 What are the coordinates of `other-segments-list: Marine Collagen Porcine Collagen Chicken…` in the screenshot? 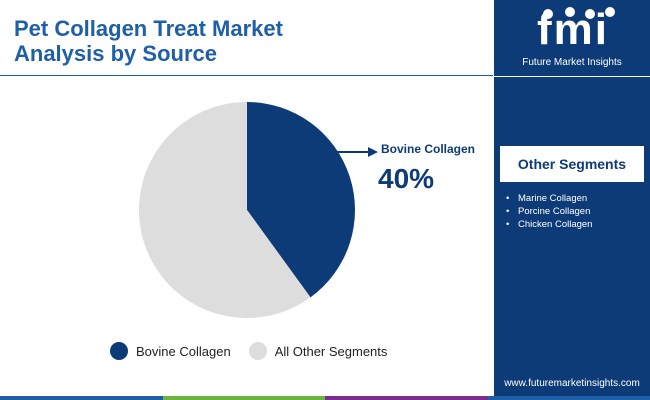 It's located at (549, 211).